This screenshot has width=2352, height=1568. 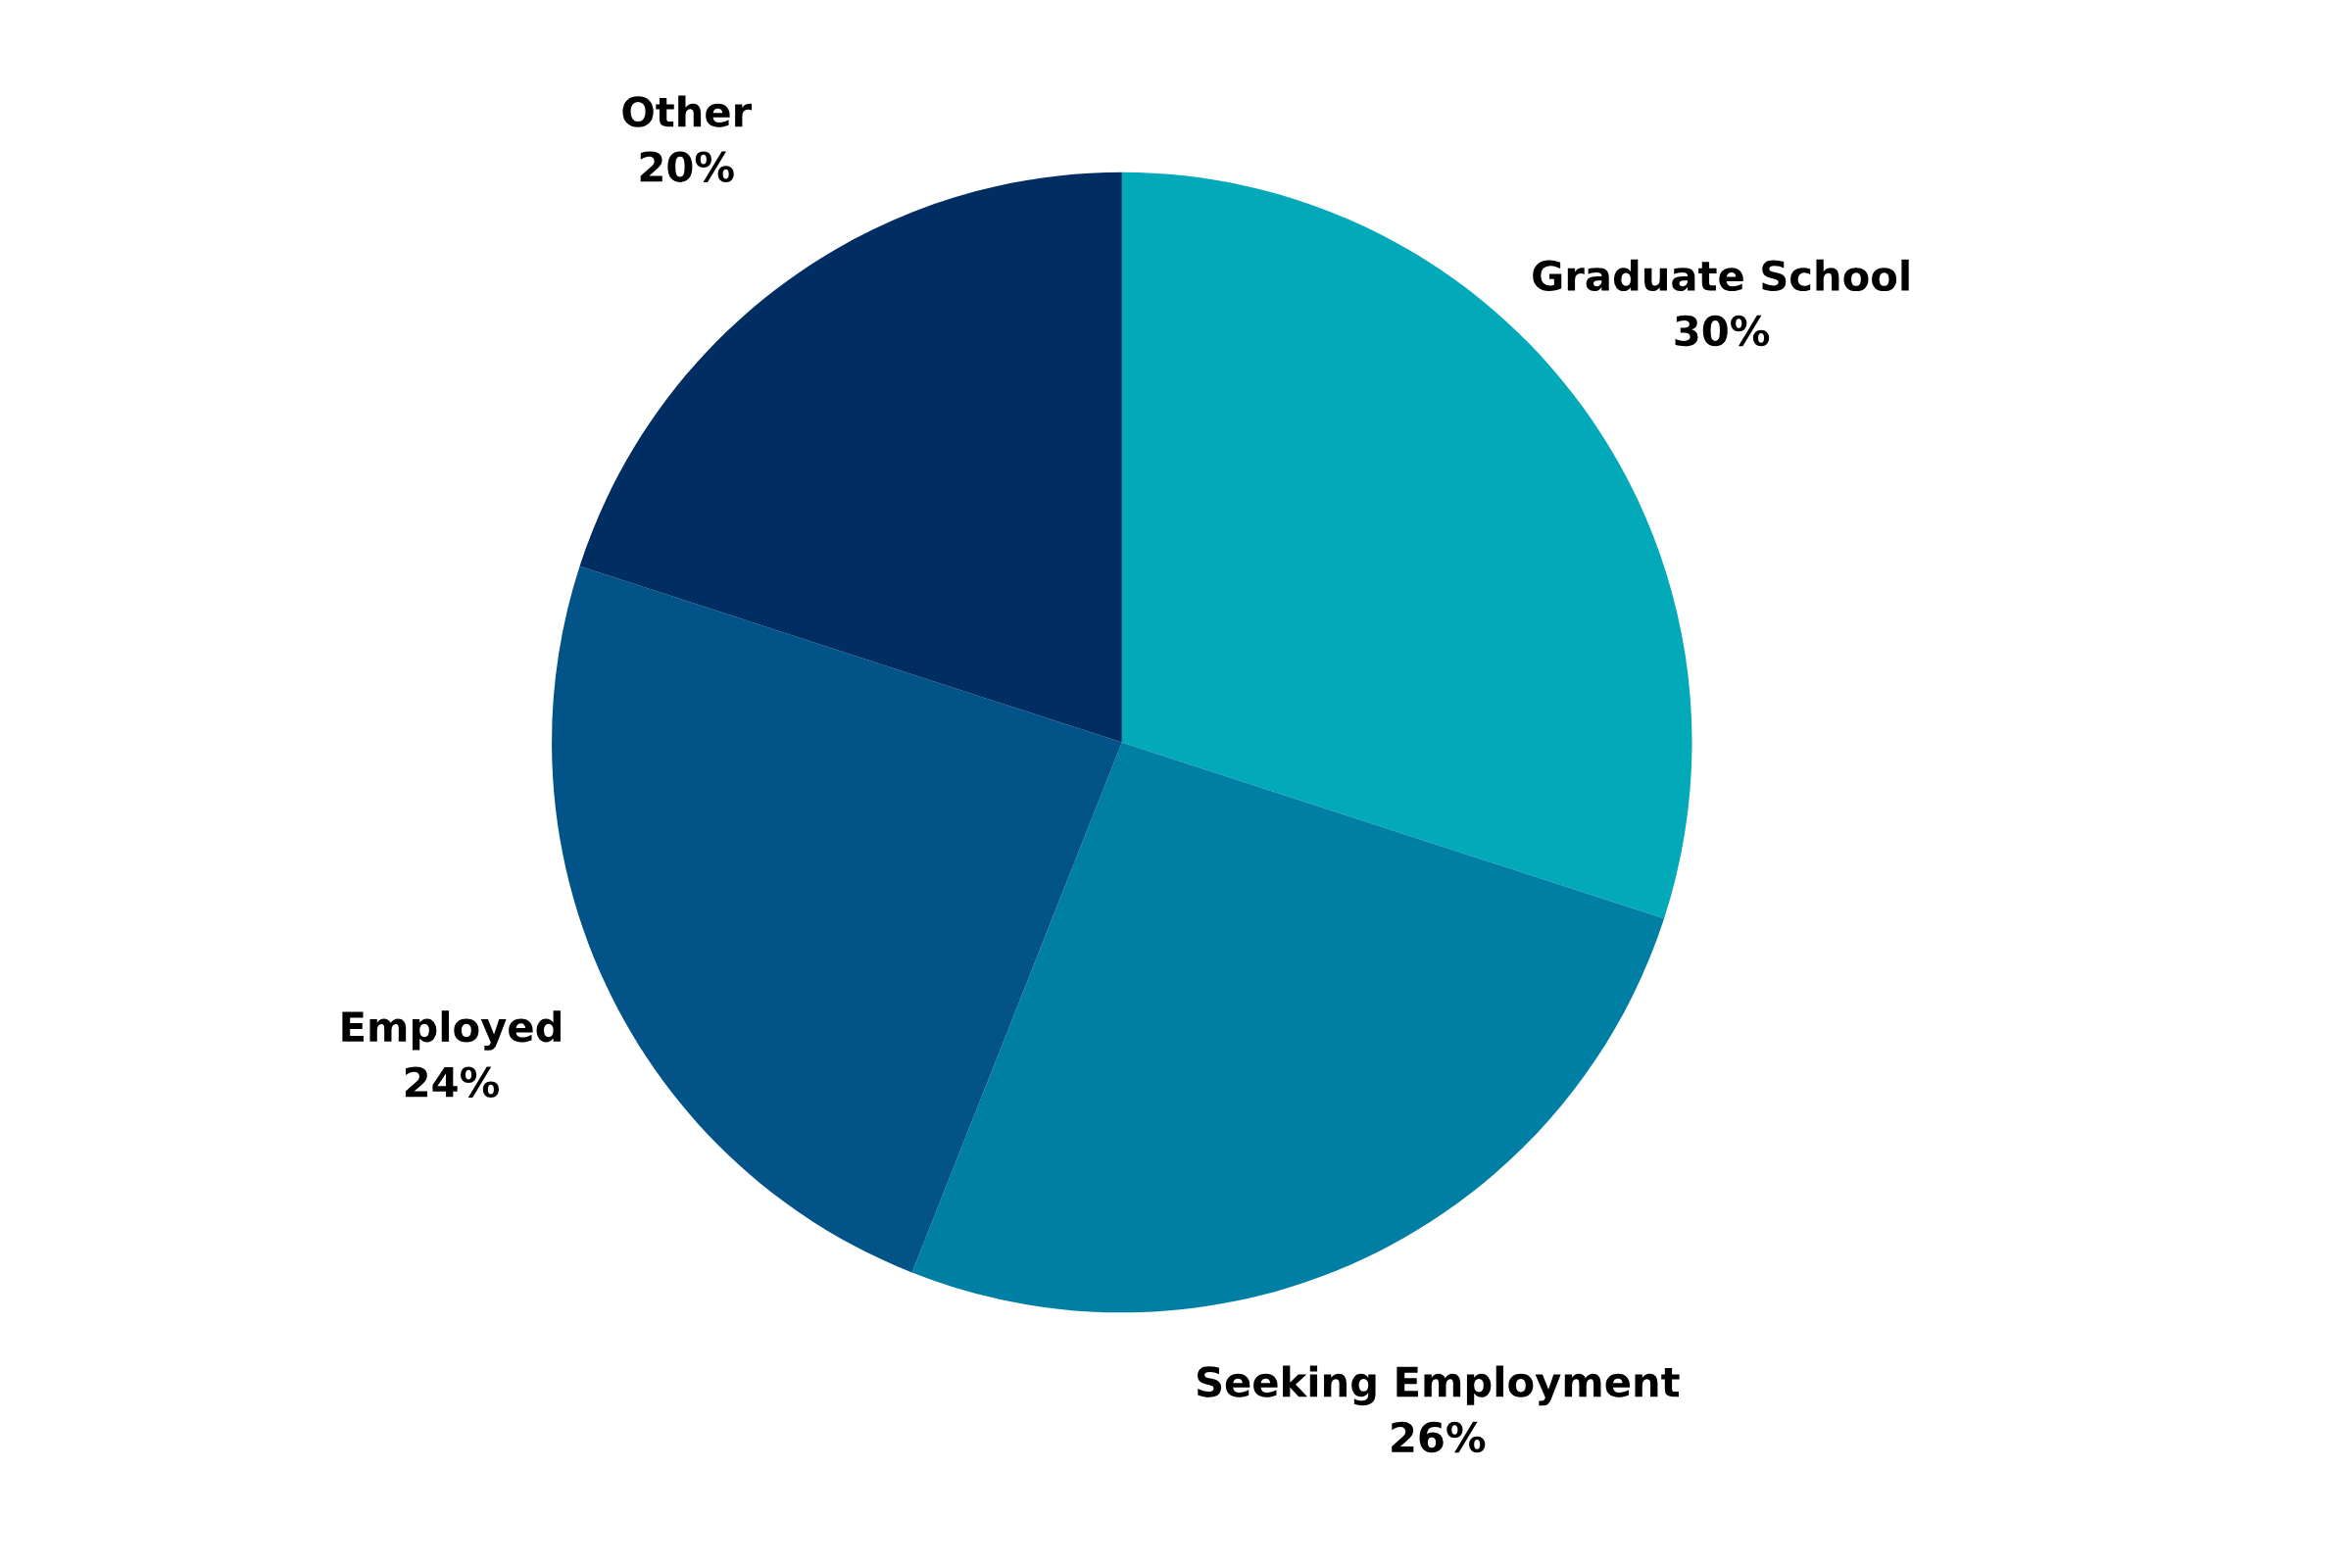 What do you see at coordinates (1721, 275) in the screenshot?
I see `slice-label: Graduate School` at bounding box center [1721, 275].